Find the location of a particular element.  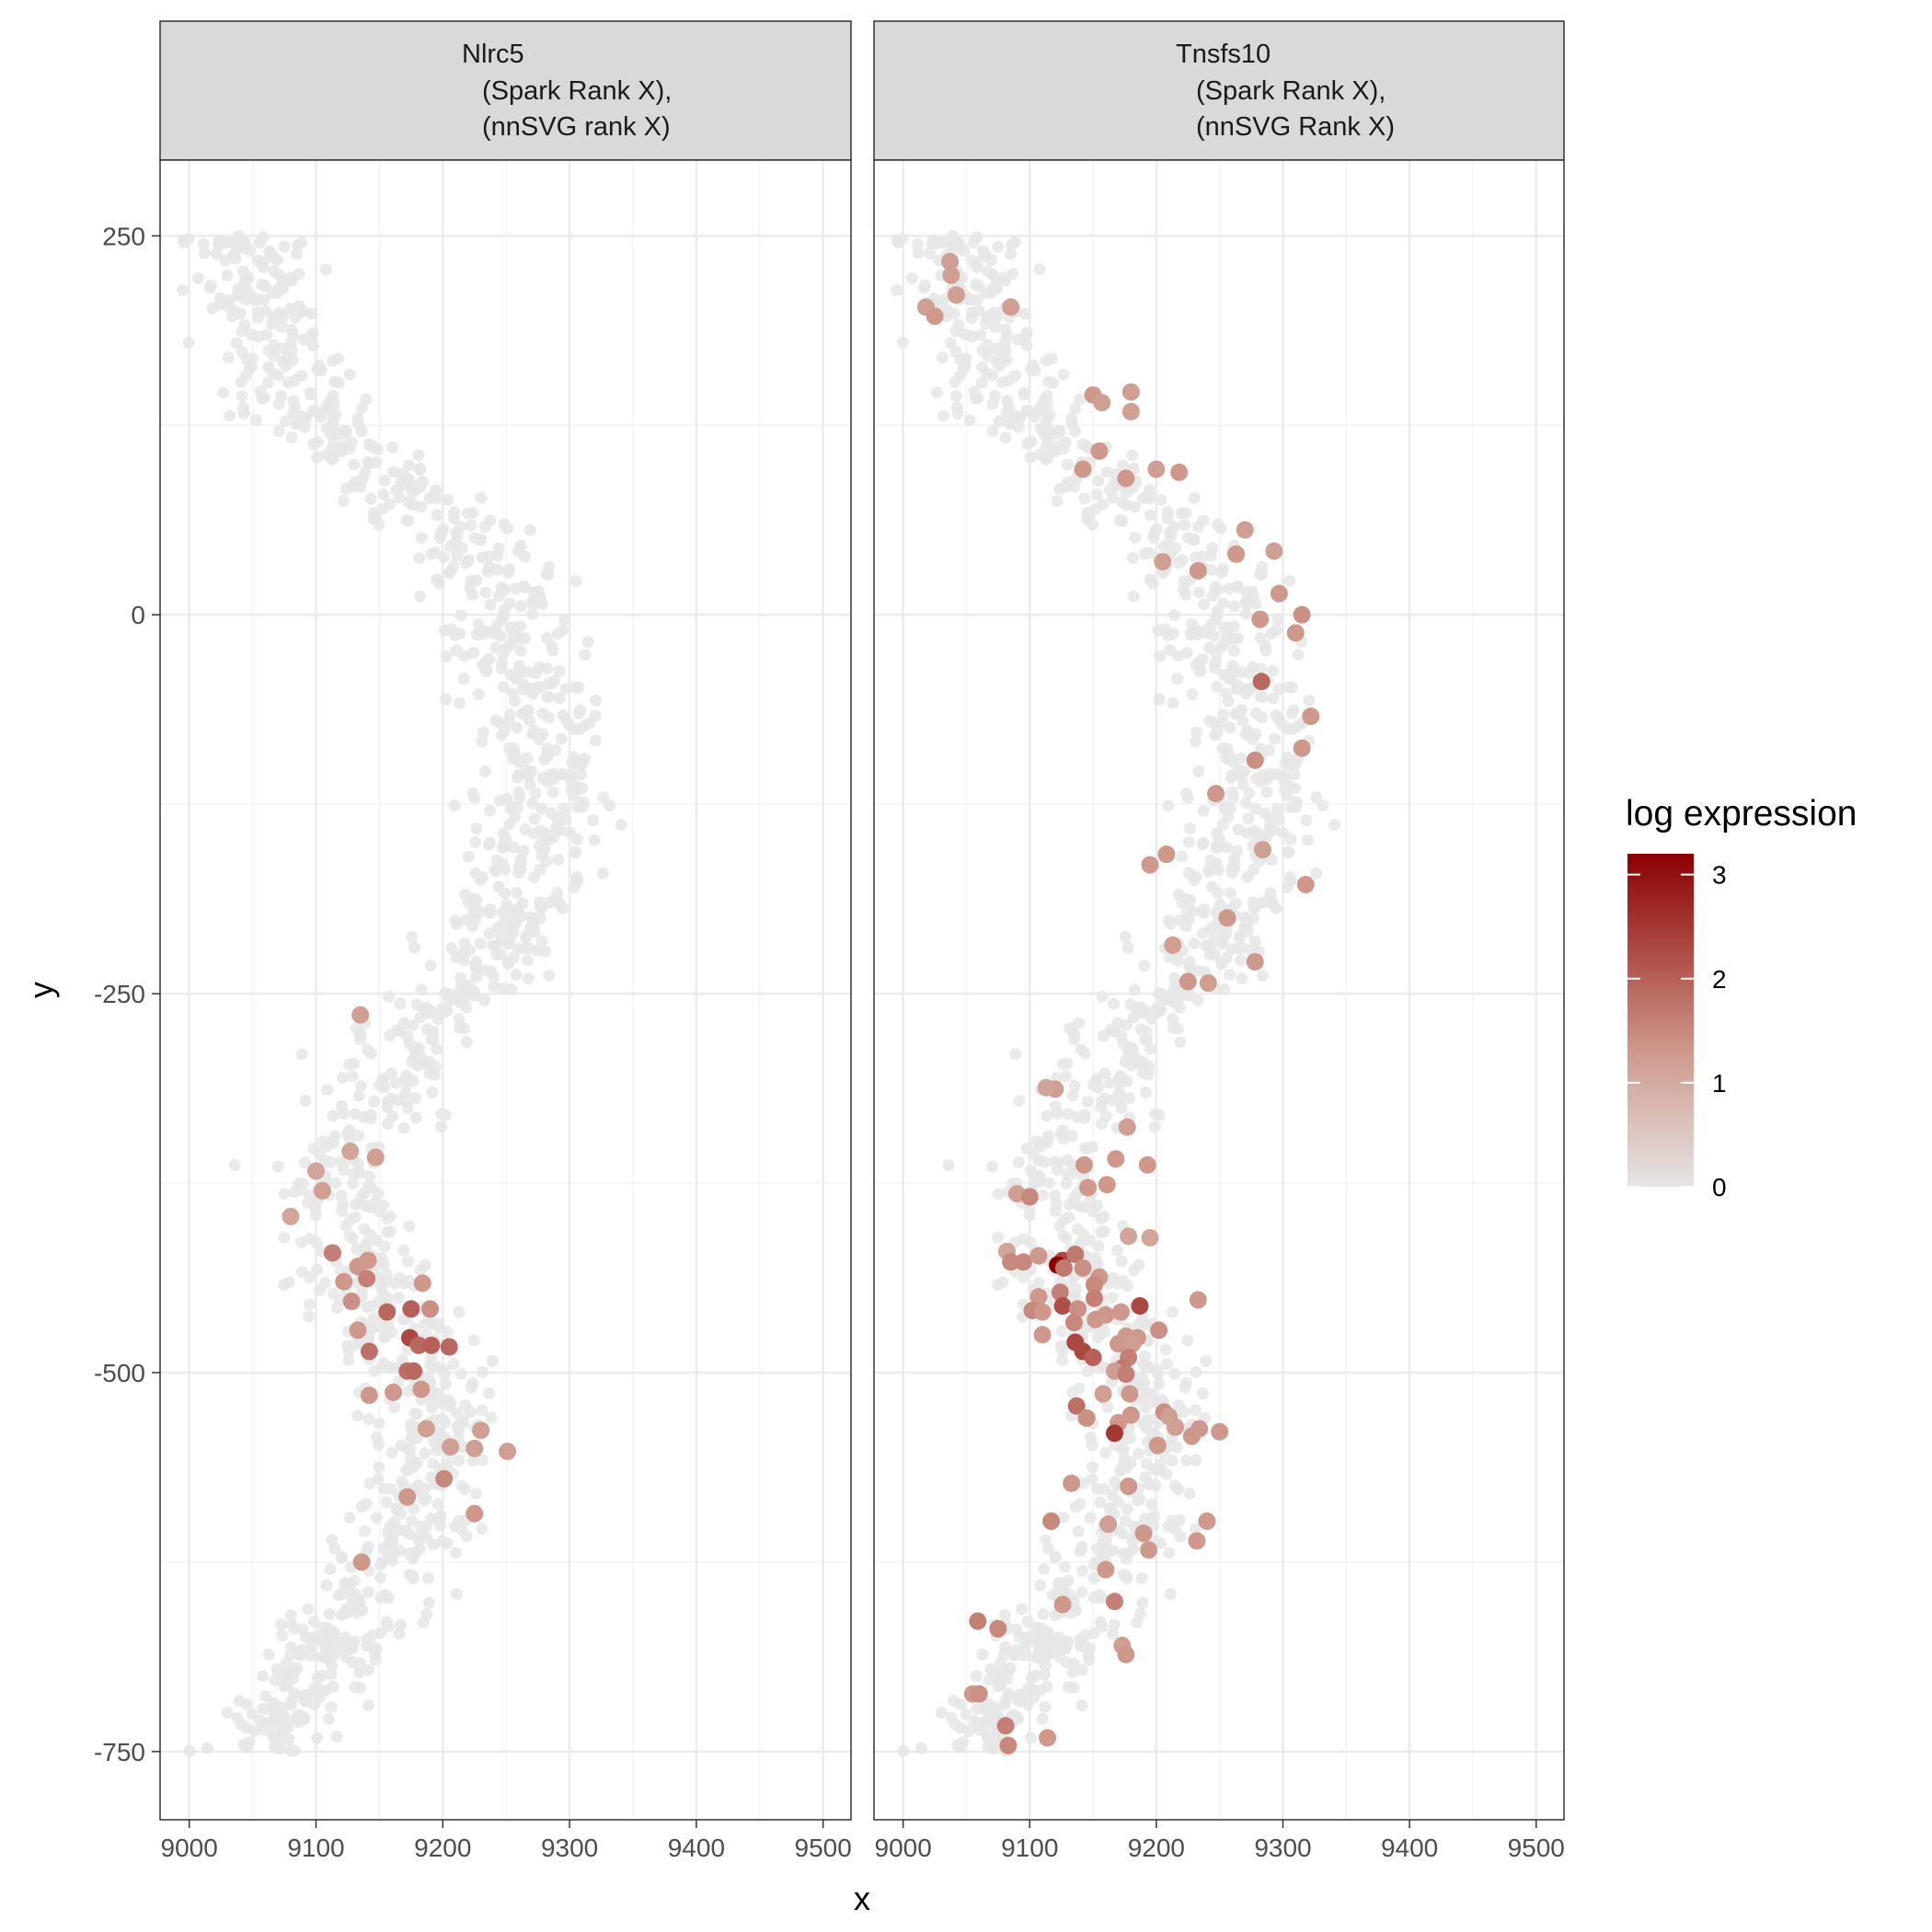

y-tick-label: -250 is located at coordinates (120, 994).